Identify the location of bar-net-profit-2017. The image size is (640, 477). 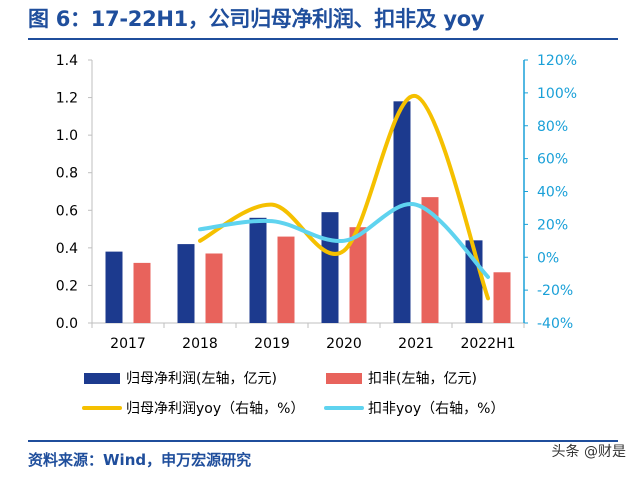
(114, 287).